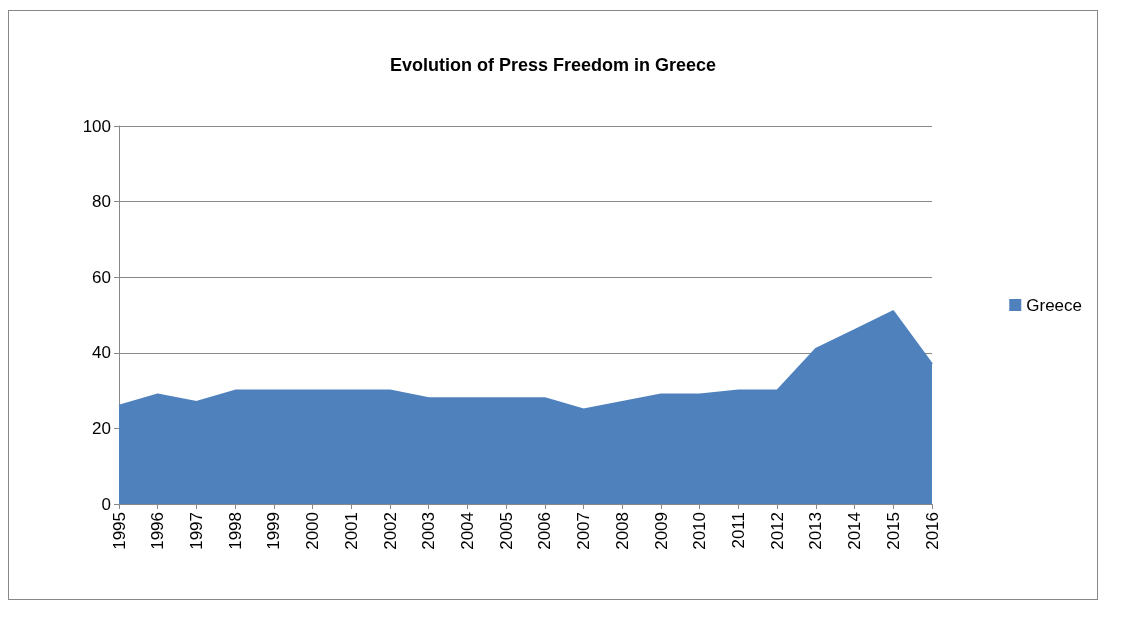 The width and height of the screenshot is (1124, 621). I want to click on y-tick-label: 20, so click(101, 428).